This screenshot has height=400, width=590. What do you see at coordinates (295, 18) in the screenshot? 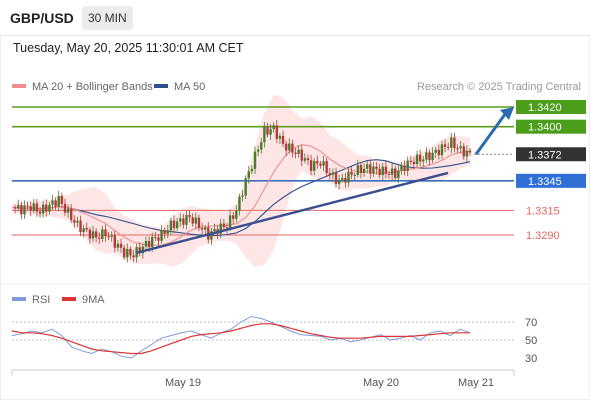
I see `header-bar: GBP/USD 30 MIN` at bounding box center [295, 18].